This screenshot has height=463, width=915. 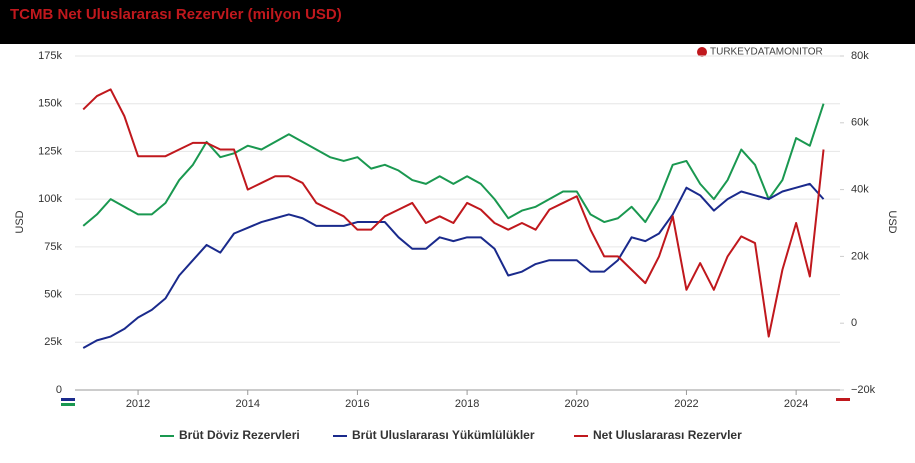 I want to click on x-tick-label: 2012, so click(x=138, y=404).